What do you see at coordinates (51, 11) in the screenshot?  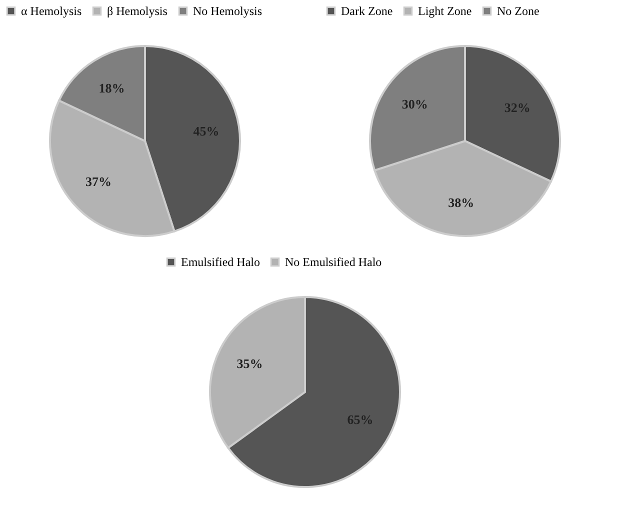 I see `legend-label: α Hemolysis` at bounding box center [51, 11].